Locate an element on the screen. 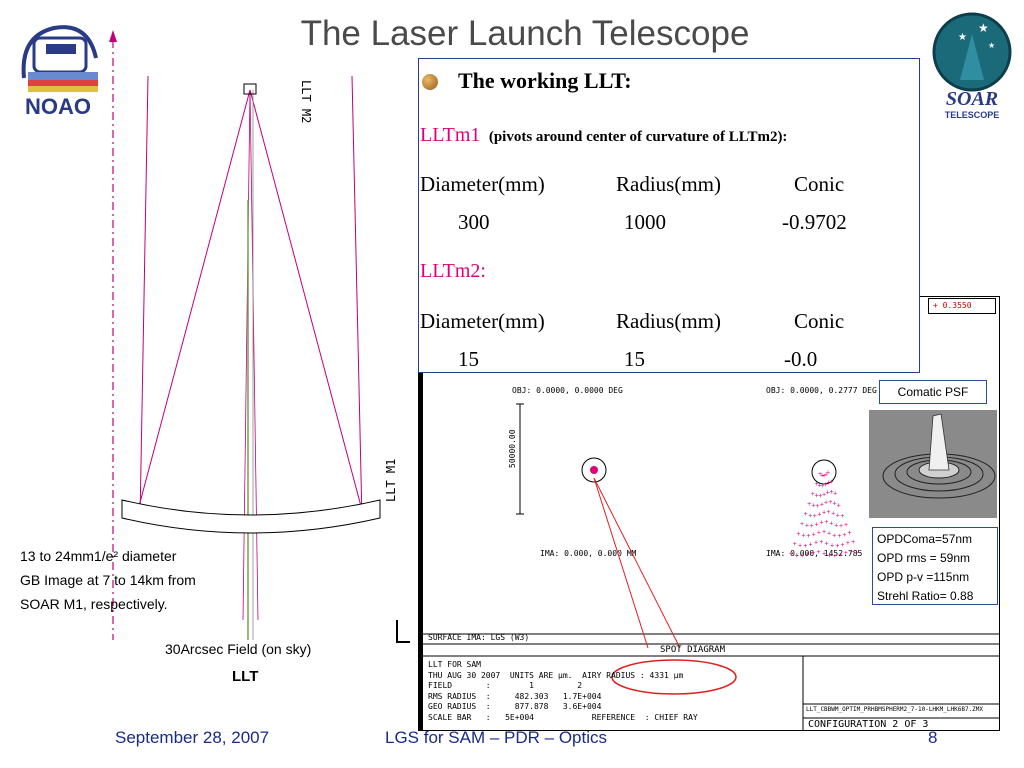 The image size is (1024, 768). info-heading: The working LLT: is located at coordinates (545, 80).